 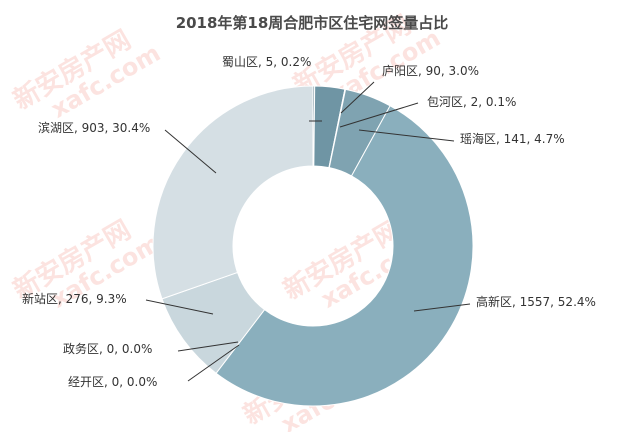 I want to click on slice-label-高新区: 高新区, 1557, 52.4%, so click(x=536, y=301).